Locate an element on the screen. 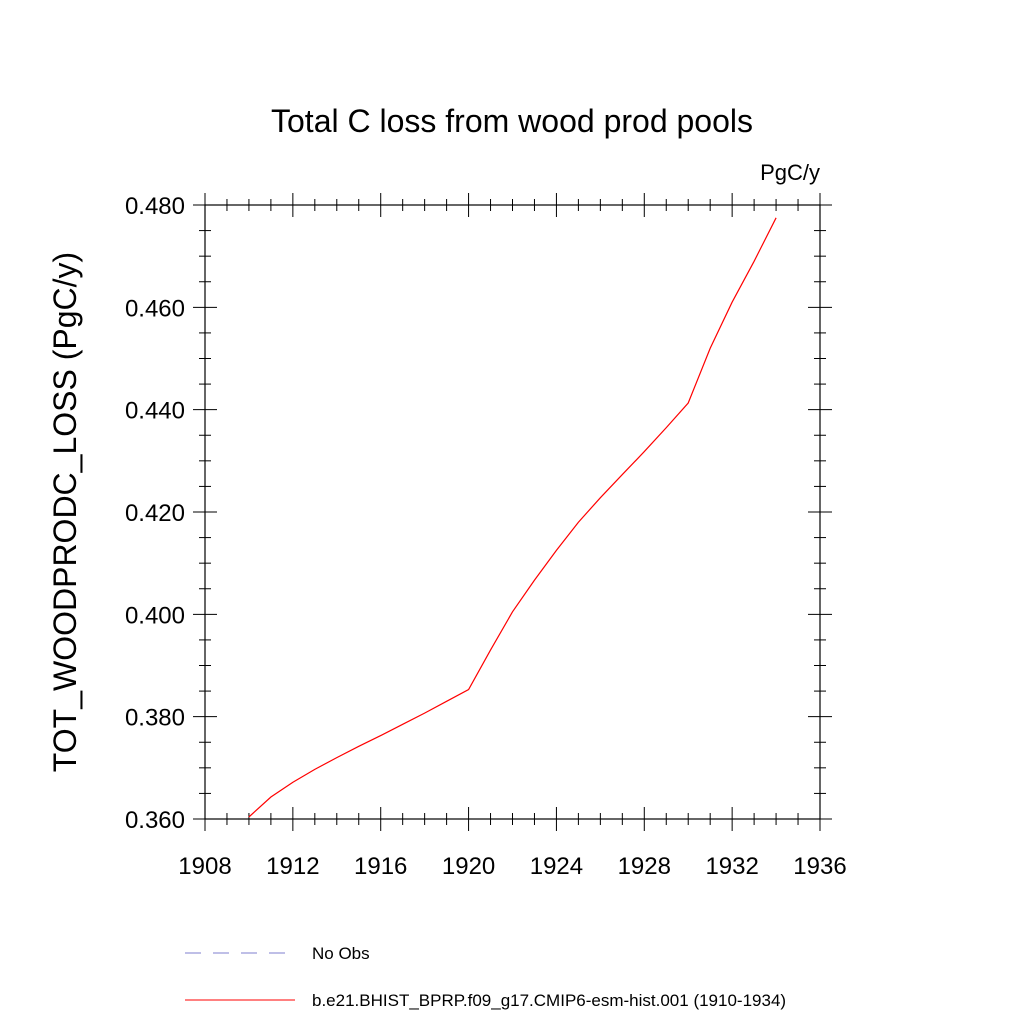 The image size is (1024, 1024). x-tick-label: 1920 is located at coordinates (468, 866).